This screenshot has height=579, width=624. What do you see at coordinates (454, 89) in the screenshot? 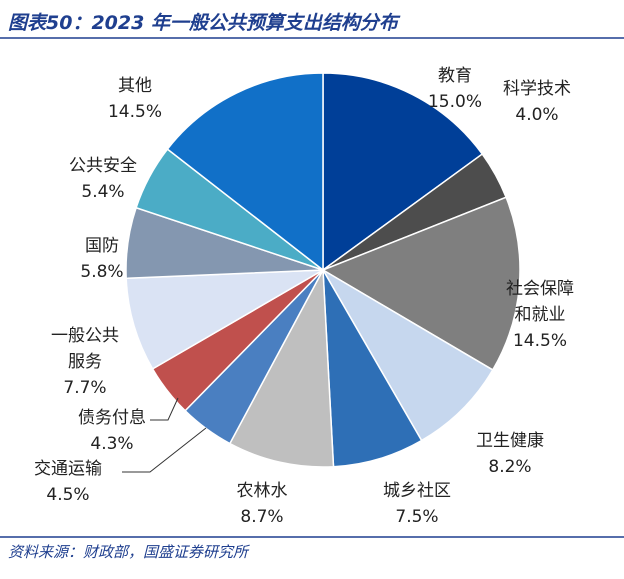
I see `slice-label: 教育 15.0%` at bounding box center [454, 89].